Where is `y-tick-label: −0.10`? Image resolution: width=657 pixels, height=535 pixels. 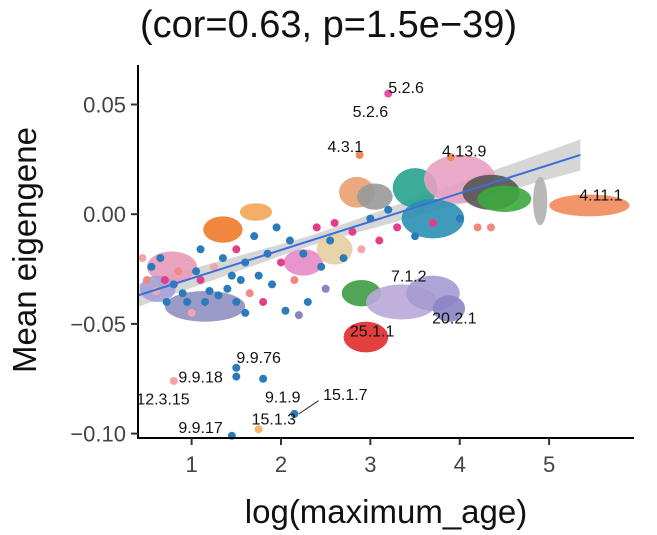 y-tick-label: −0.10 is located at coordinates (98, 434).